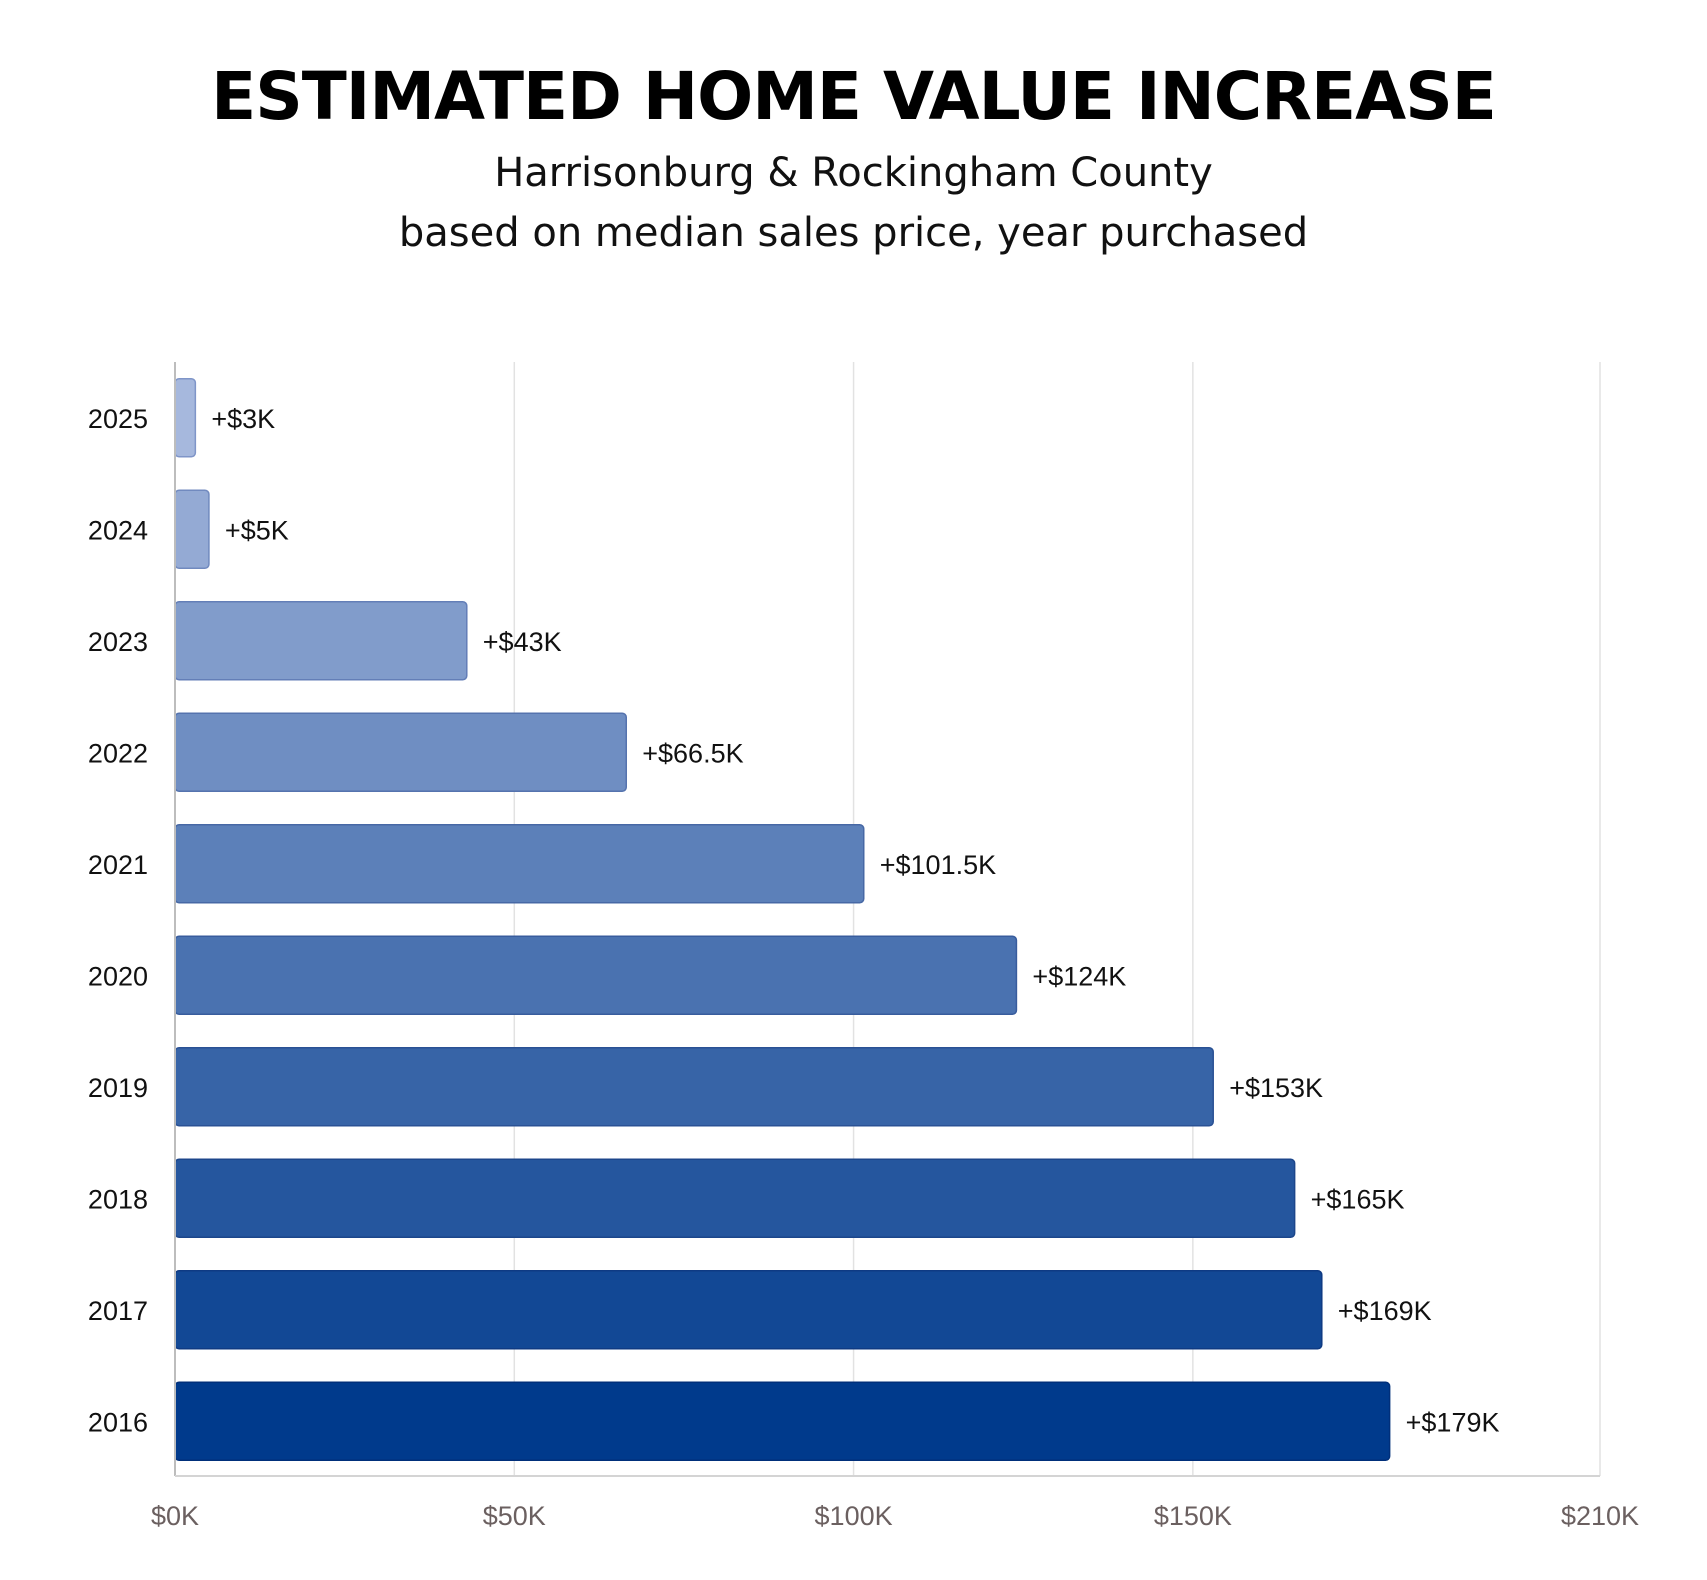 The height and width of the screenshot is (1580, 1707). Describe the element at coordinates (748, 1310) in the screenshot. I see `bar-2017` at that location.